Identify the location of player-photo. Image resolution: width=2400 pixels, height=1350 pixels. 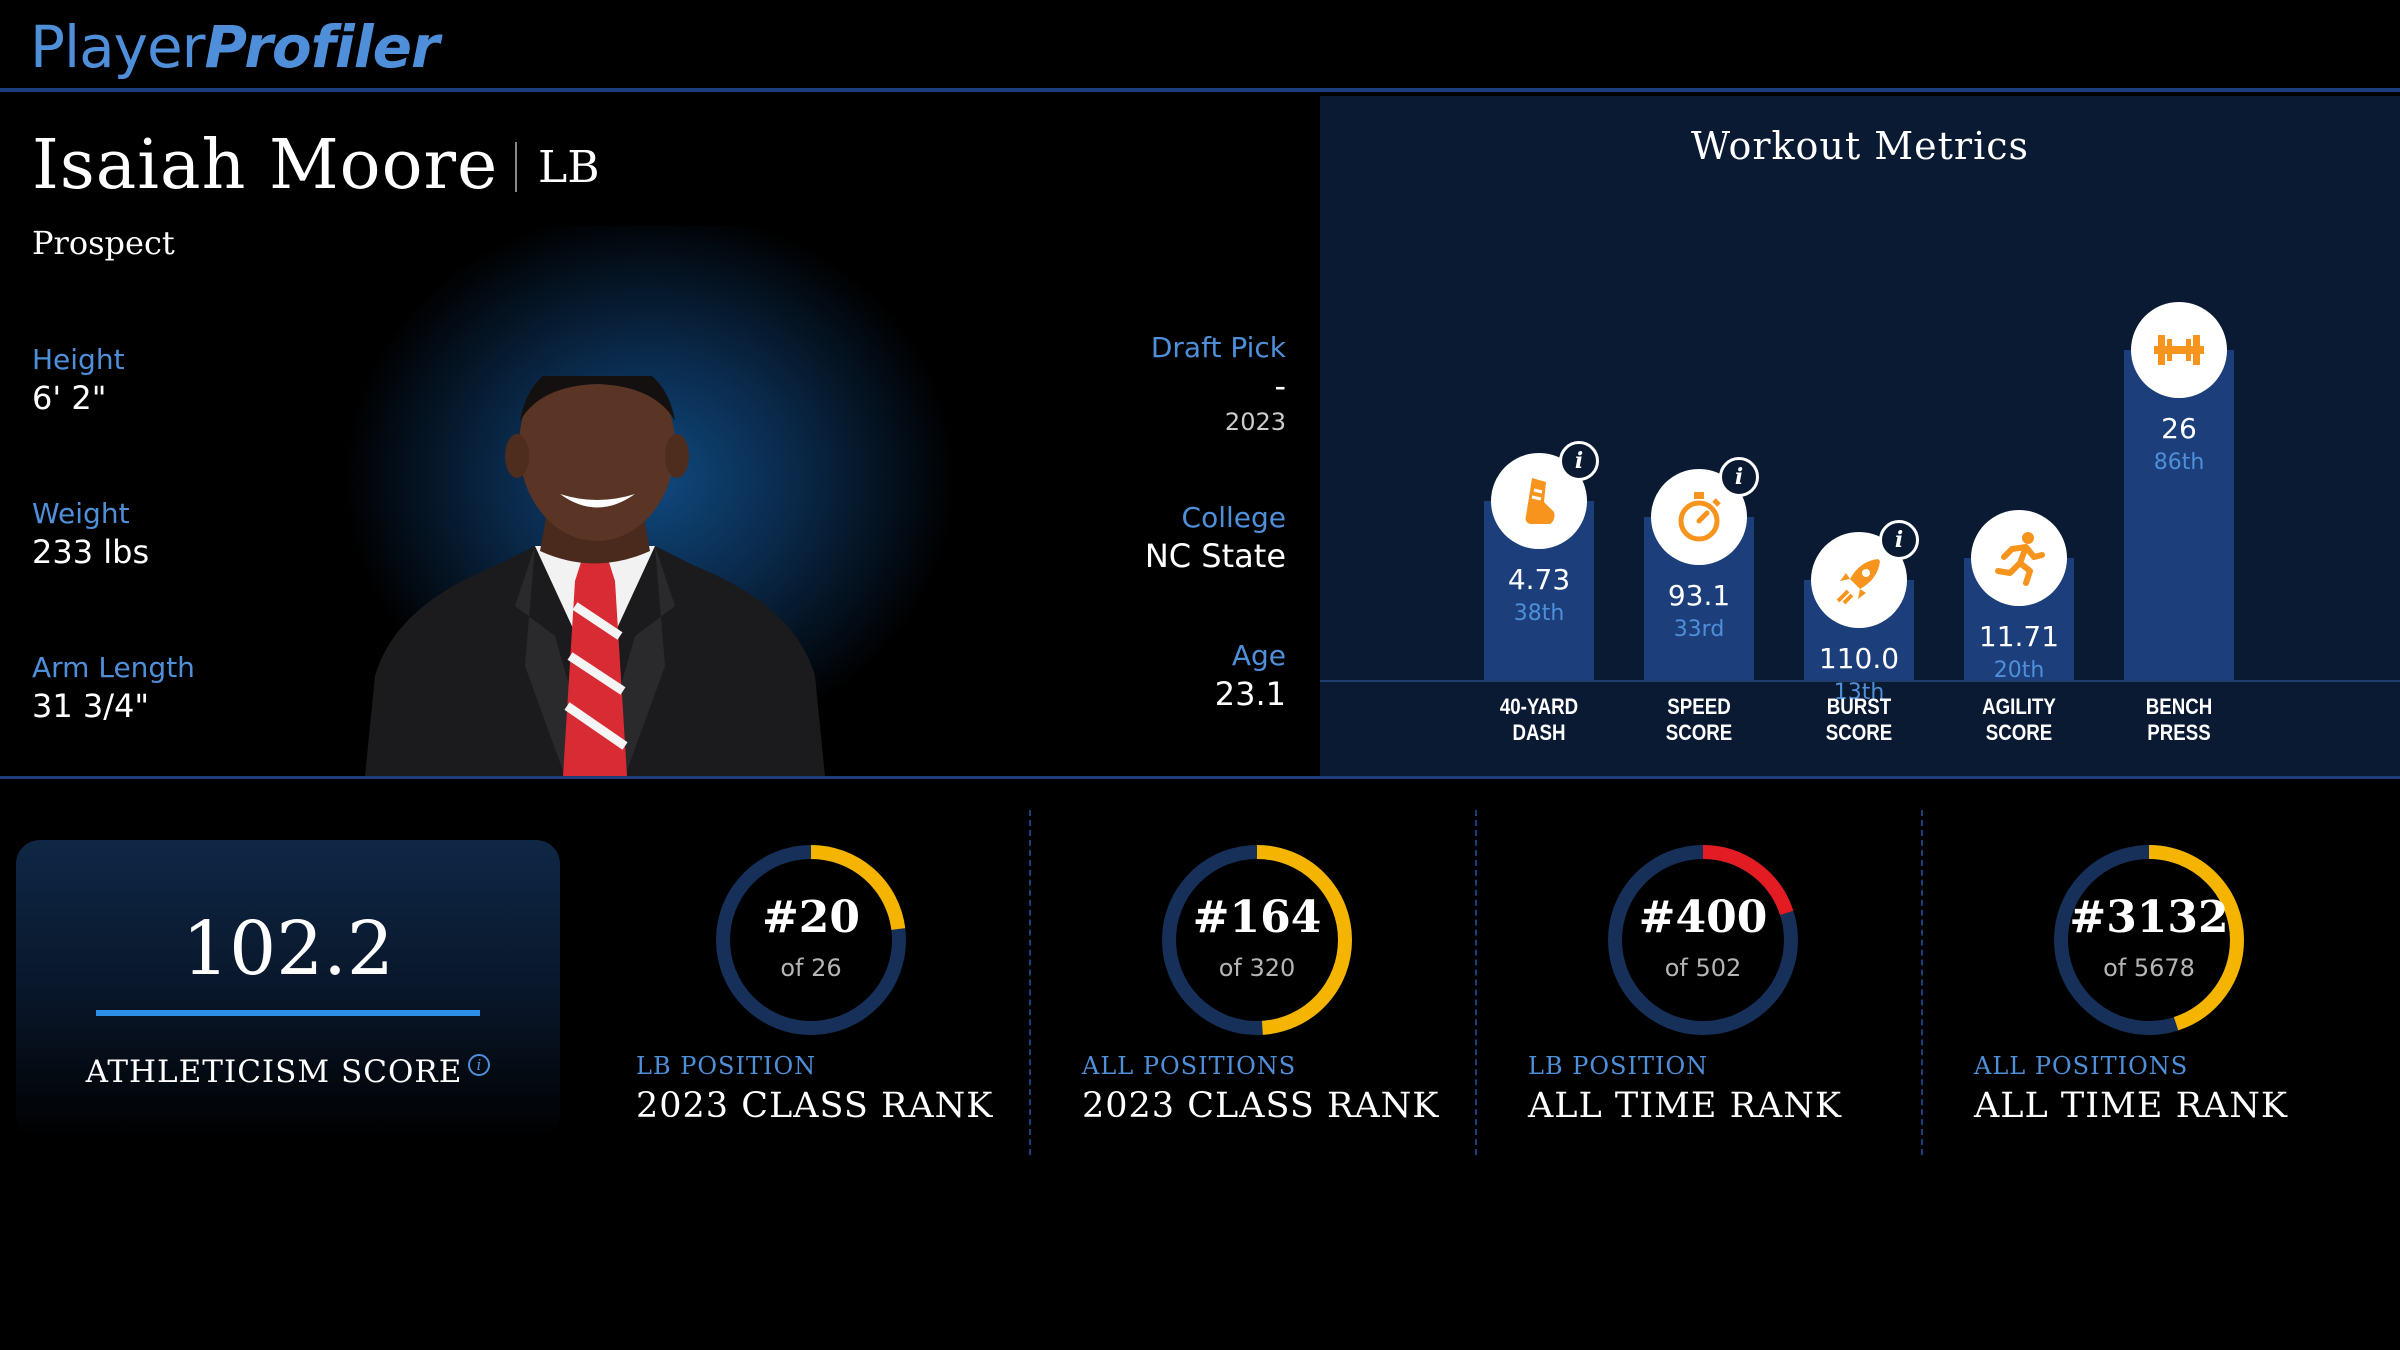
(595, 576).